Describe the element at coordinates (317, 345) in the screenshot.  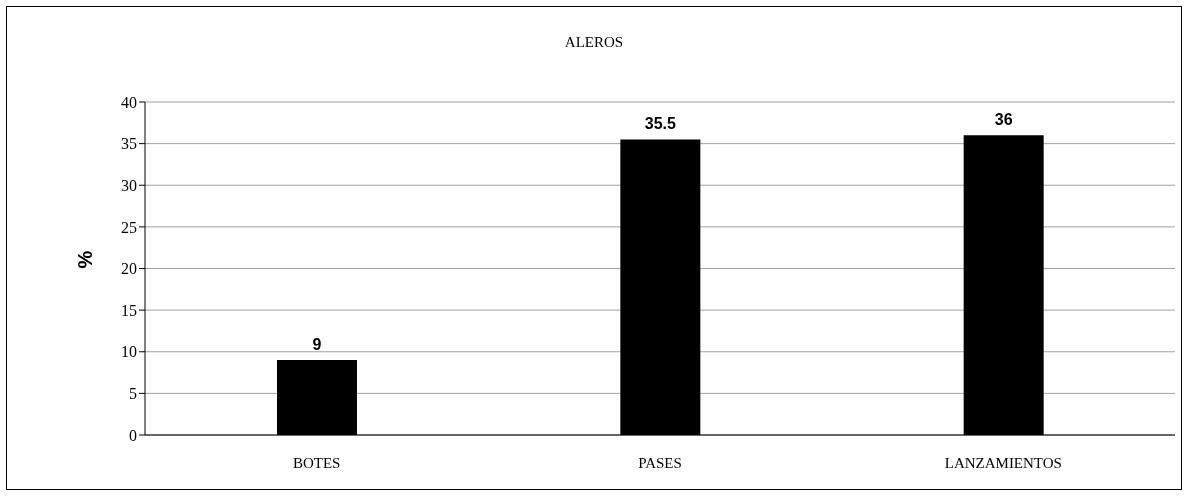
I see `data-label: 9` at that location.